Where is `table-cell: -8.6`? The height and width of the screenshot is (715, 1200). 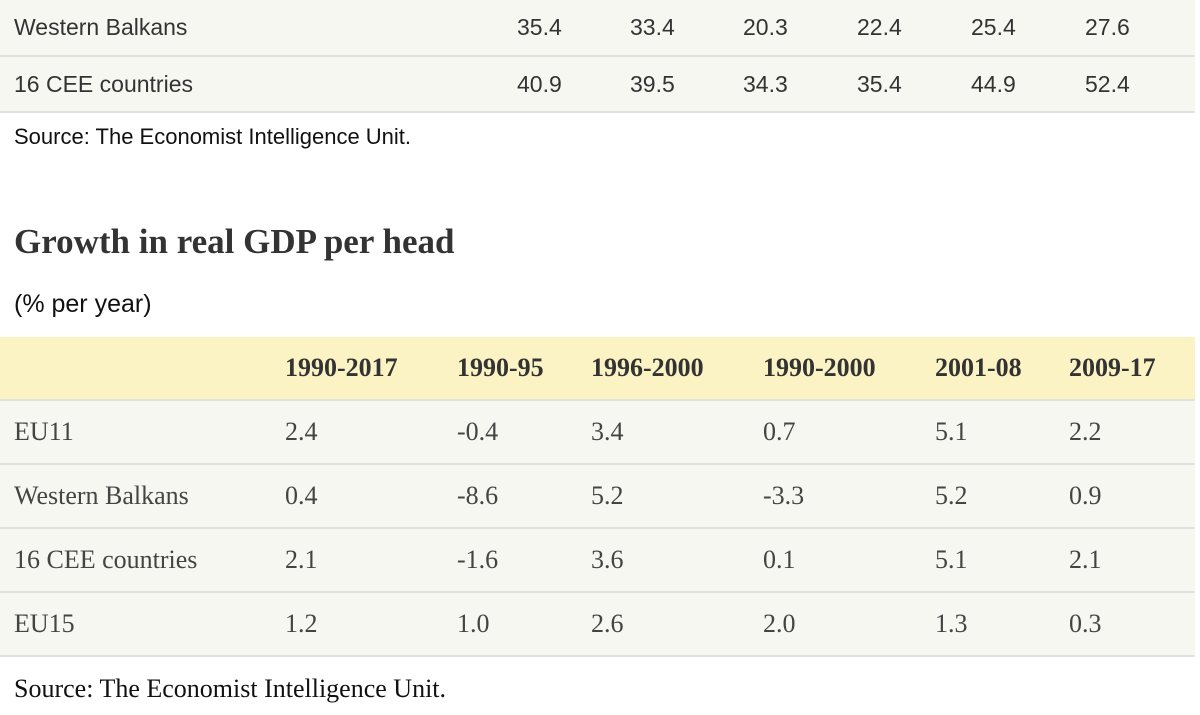
table-cell: -8.6 is located at coordinates (524, 495).